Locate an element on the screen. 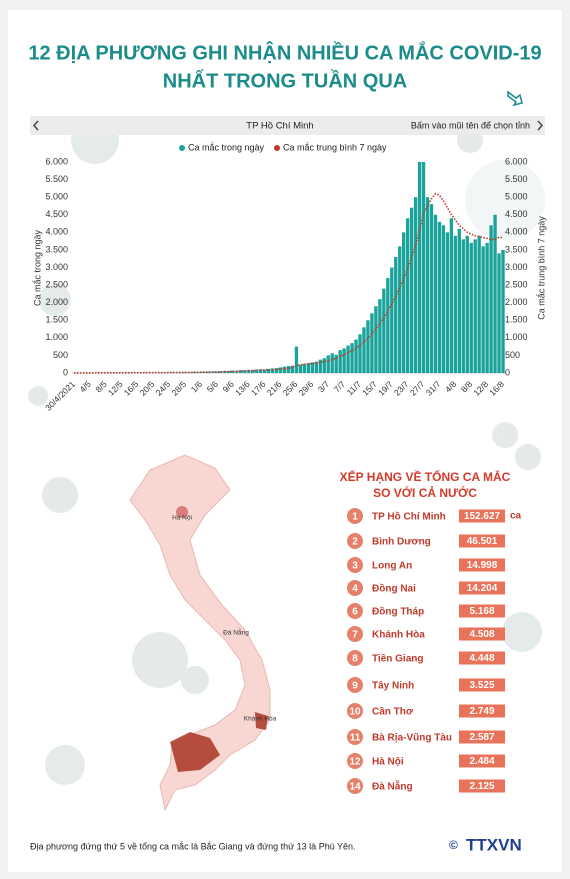 The image size is (570, 879). rank-number: 14 is located at coordinates (355, 787).